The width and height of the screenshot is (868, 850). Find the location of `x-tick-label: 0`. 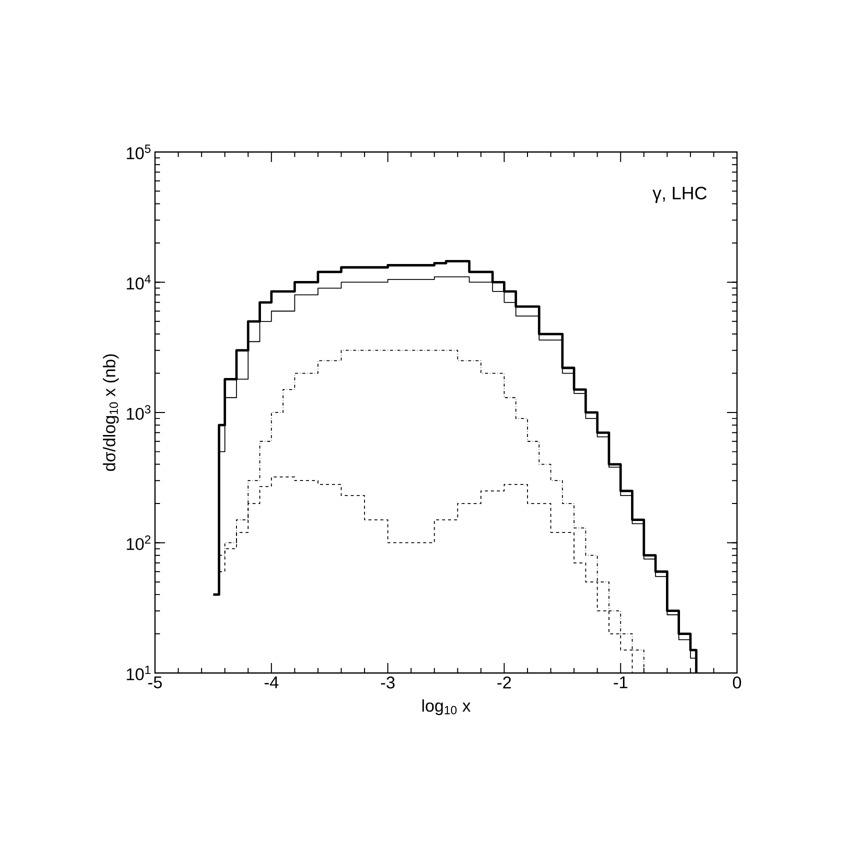

x-tick-label: 0 is located at coordinates (737, 682).